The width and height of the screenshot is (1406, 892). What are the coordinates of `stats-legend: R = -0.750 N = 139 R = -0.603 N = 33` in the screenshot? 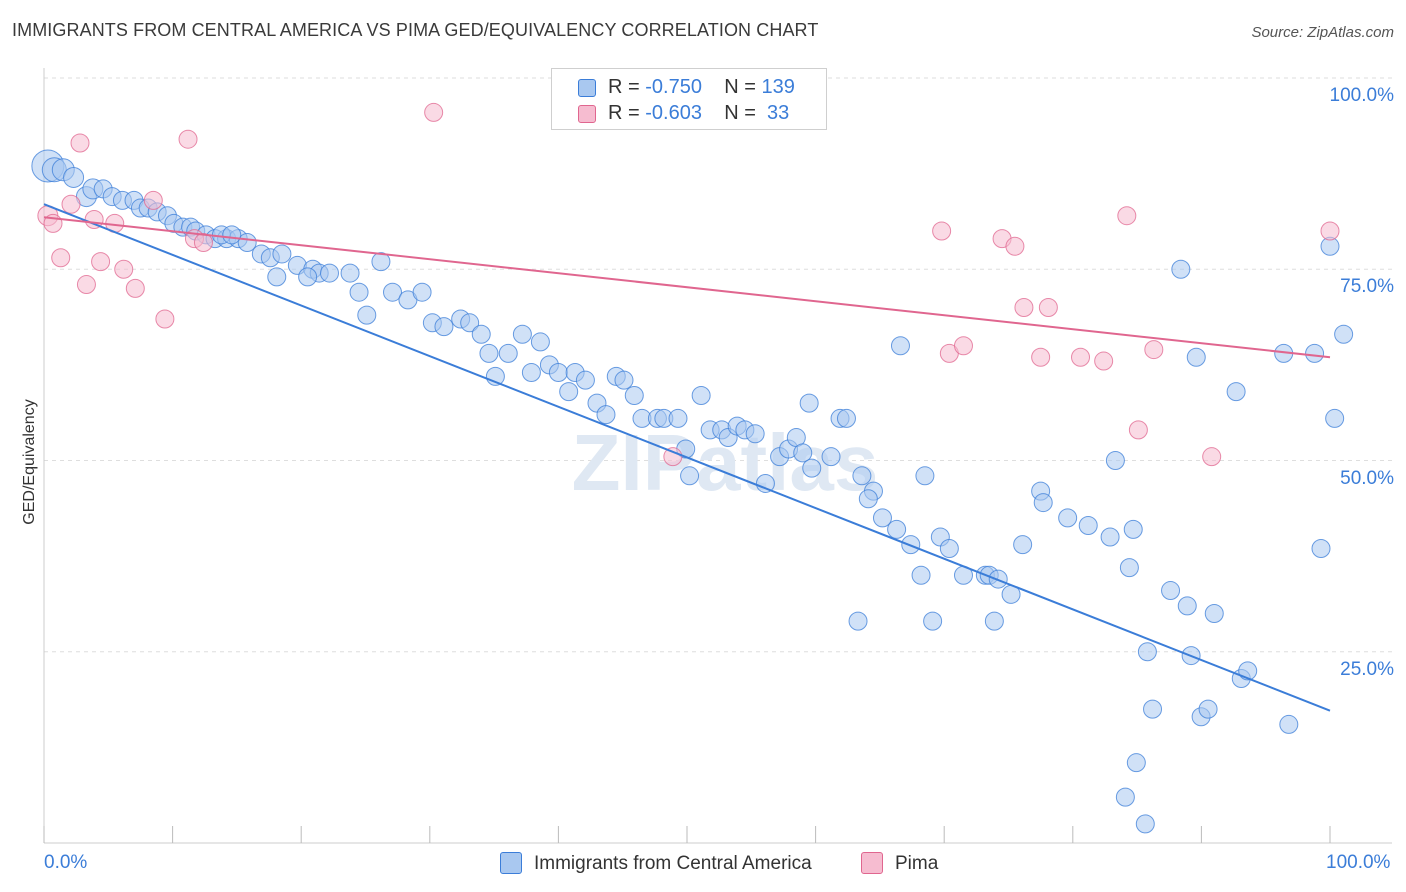 It's located at (689, 99).